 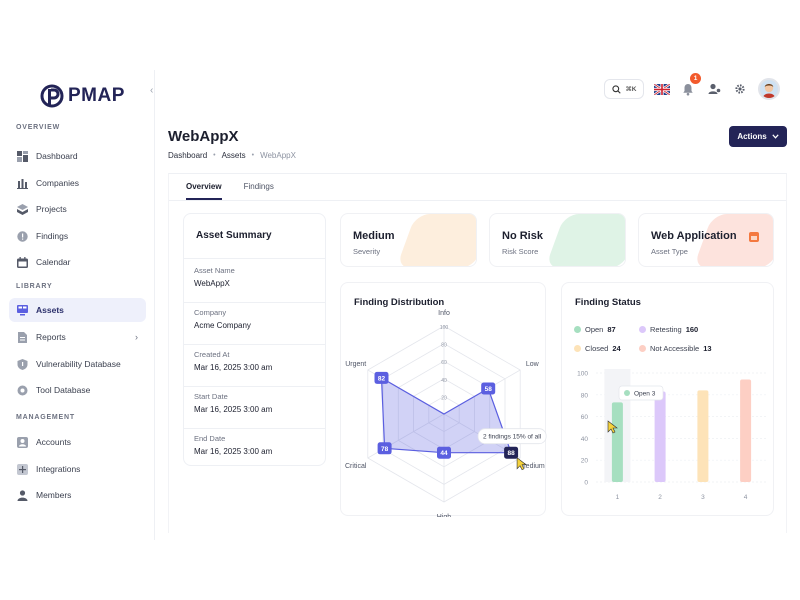 What do you see at coordinates (477, 200) in the screenshot?
I see `tab-divider` at bounding box center [477, 200].